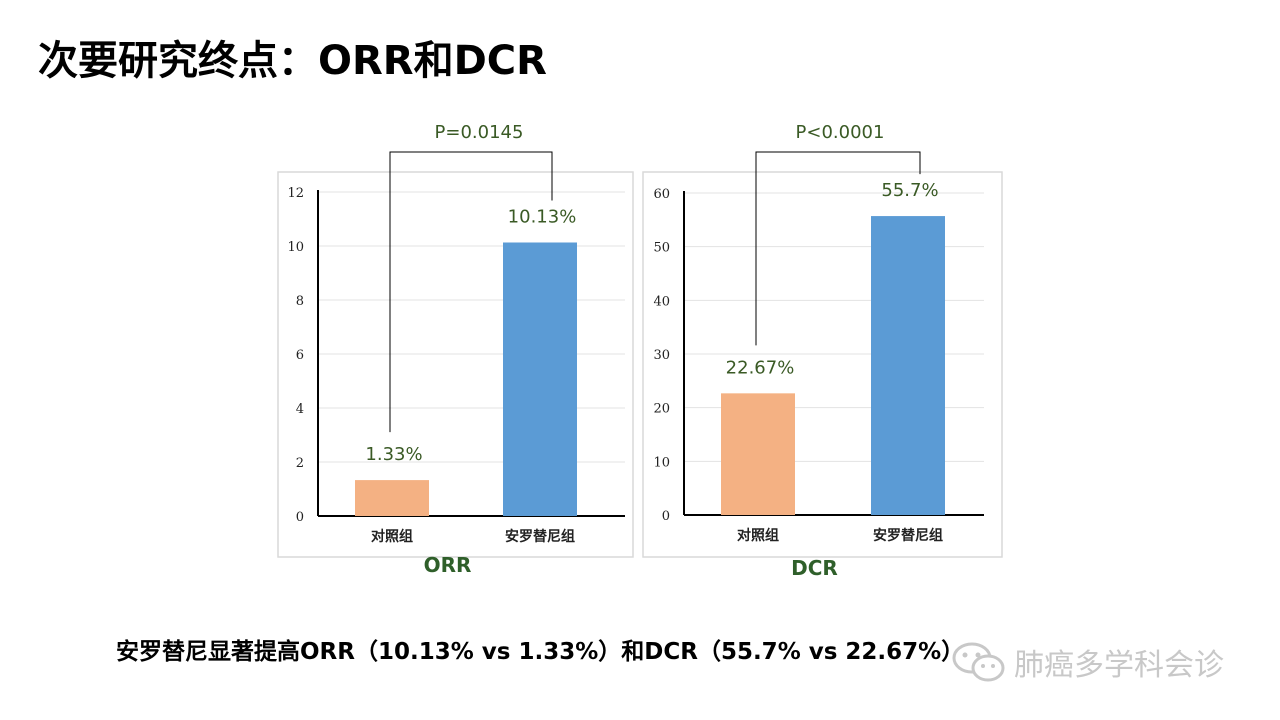  What do you see at coordinates (758, 535) in the screenshot?
I see `dcr-x-tick-label: 对照组` at bounding box center [758, 535].